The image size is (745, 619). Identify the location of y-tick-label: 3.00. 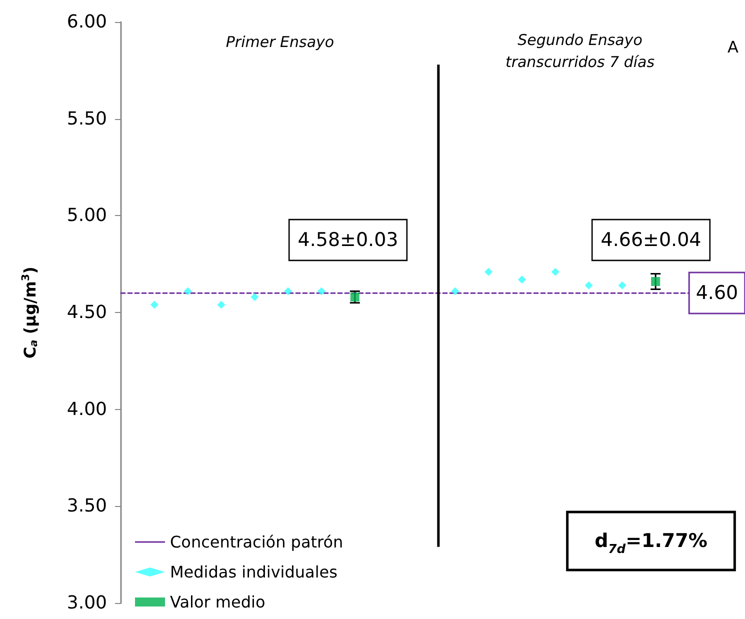
(86, 603).